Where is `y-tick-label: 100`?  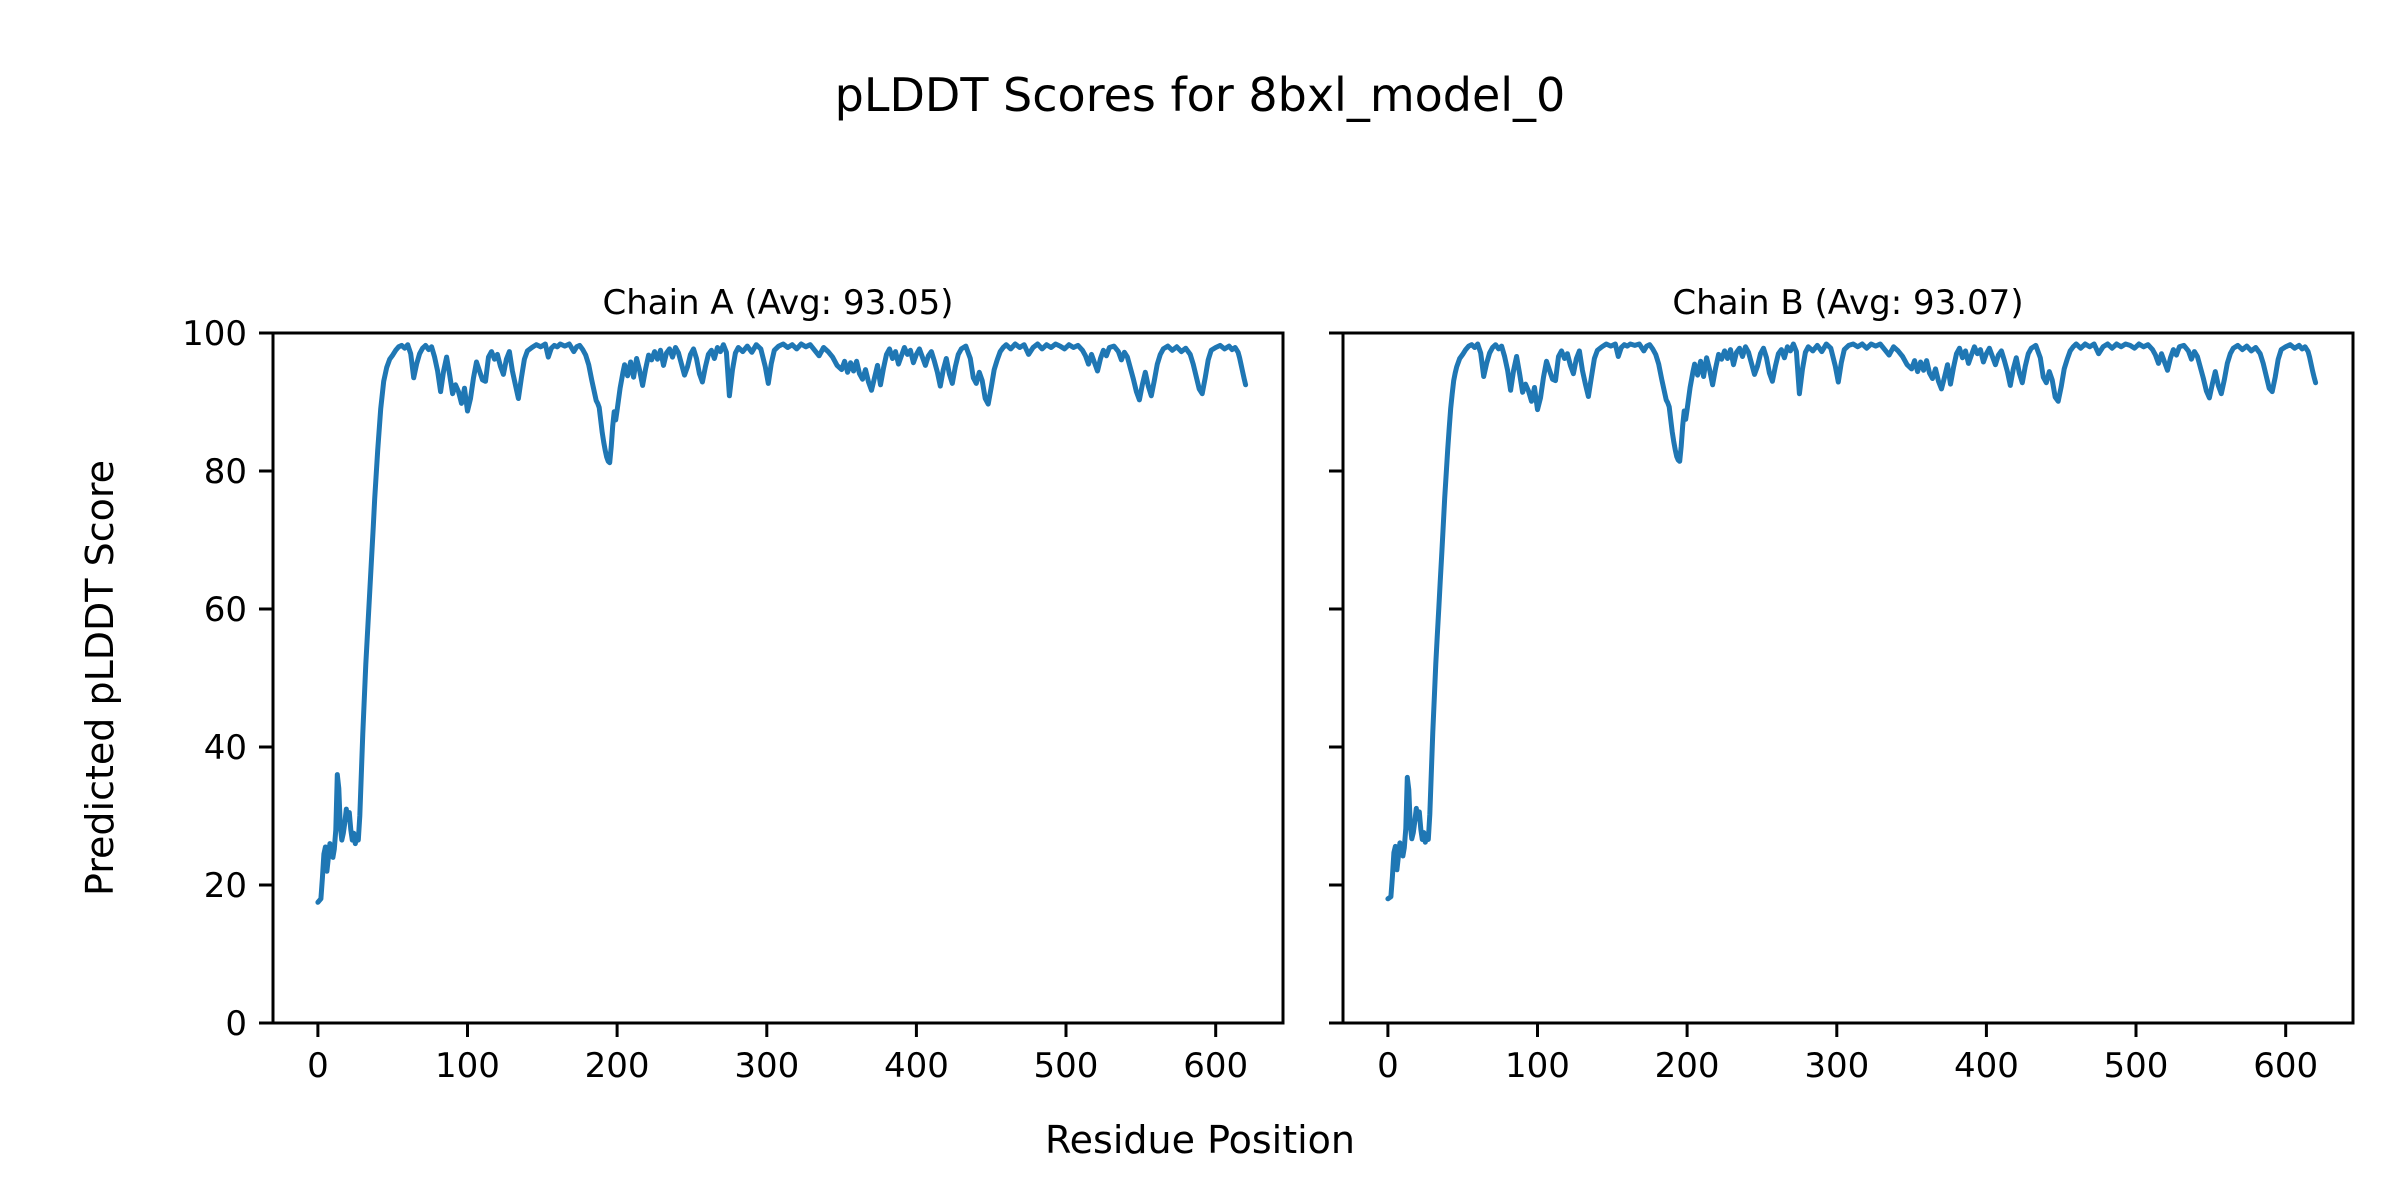
y-tick-label: 100 is located at coordinates (214, 334).